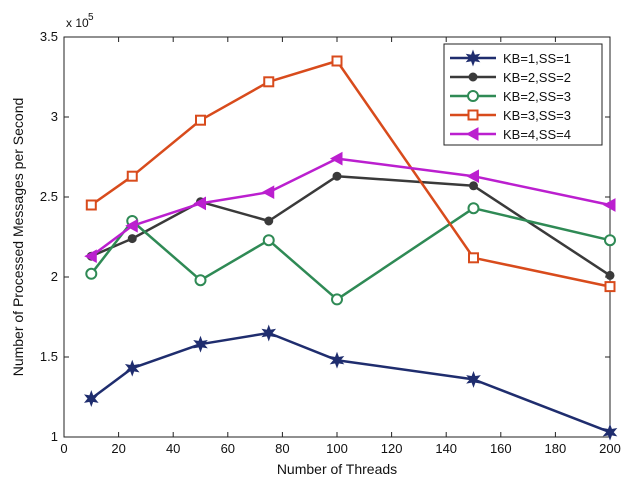  What do you see at coordinates (54, 436) in the screenshot?
I see `y-tick-label: 1` at bounding box center [54, 436].